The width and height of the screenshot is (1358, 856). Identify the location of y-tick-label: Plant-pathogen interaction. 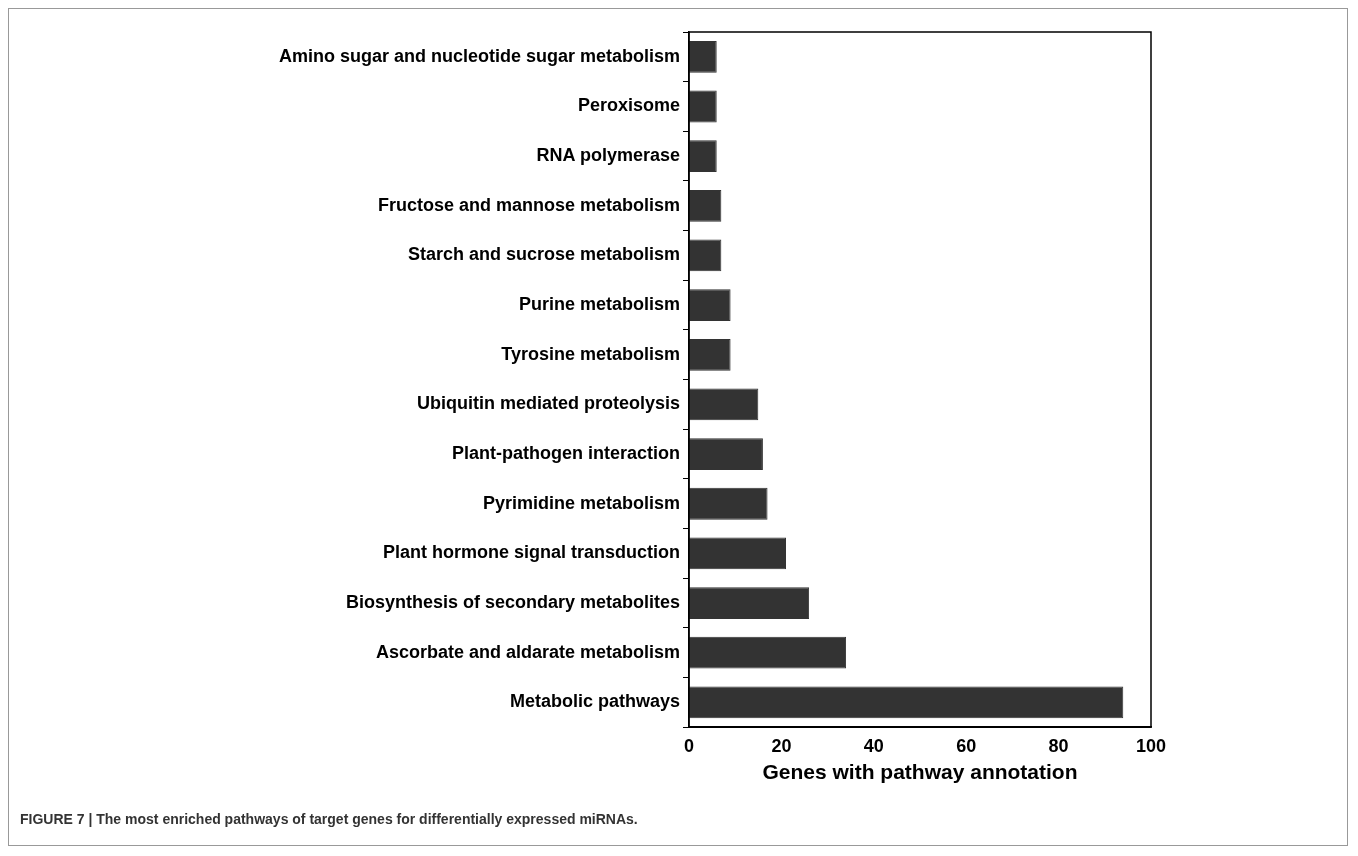
(565, 453).